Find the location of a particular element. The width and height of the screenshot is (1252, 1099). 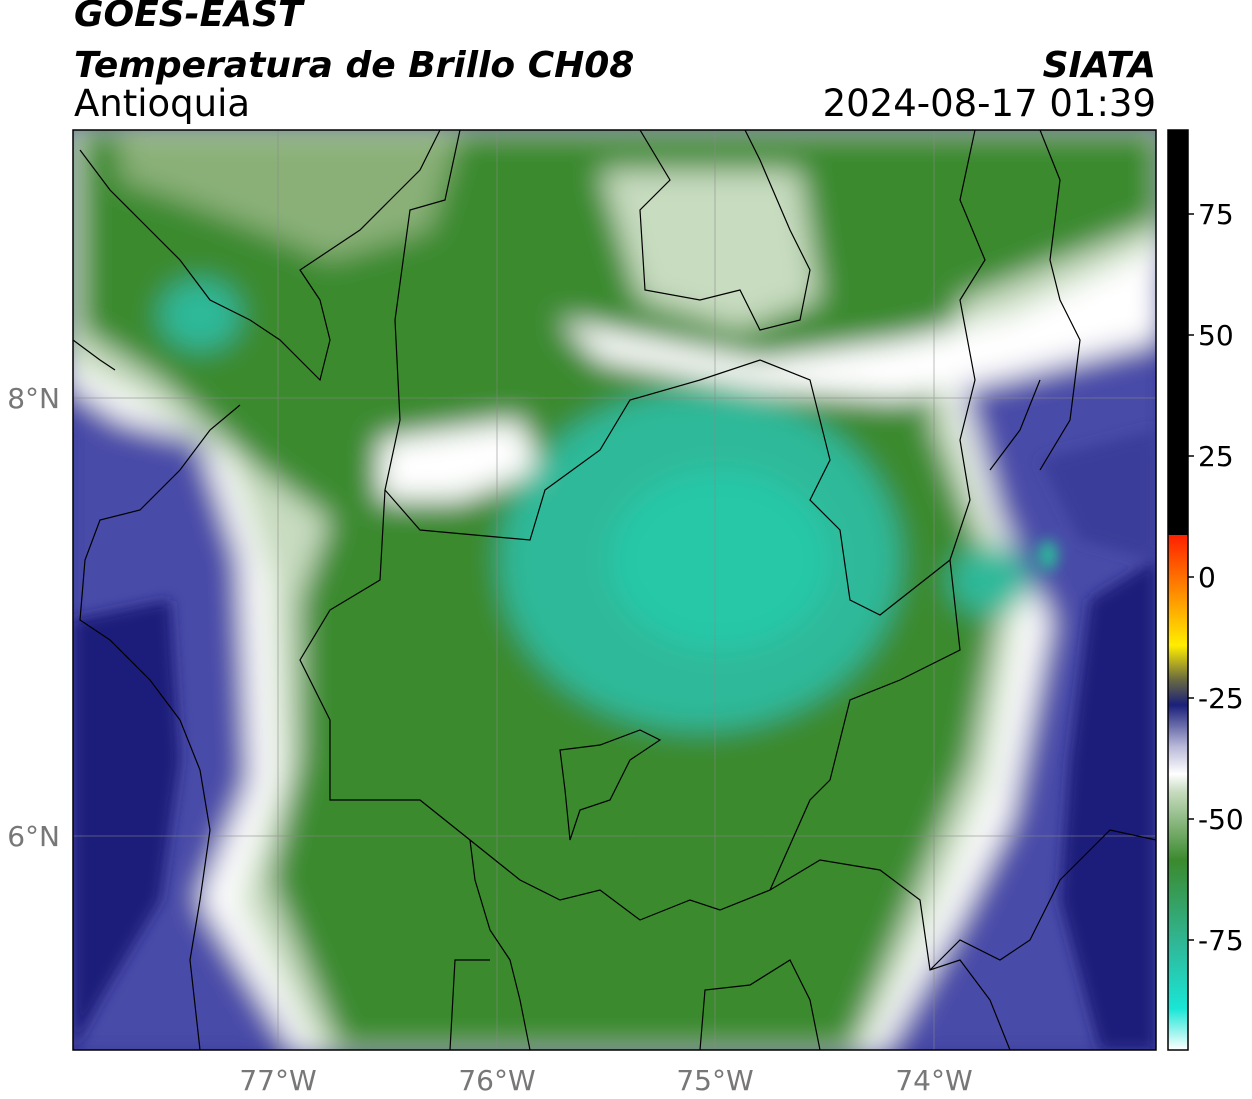

colorbar-warm-band is located at coordinates (1178, 620).